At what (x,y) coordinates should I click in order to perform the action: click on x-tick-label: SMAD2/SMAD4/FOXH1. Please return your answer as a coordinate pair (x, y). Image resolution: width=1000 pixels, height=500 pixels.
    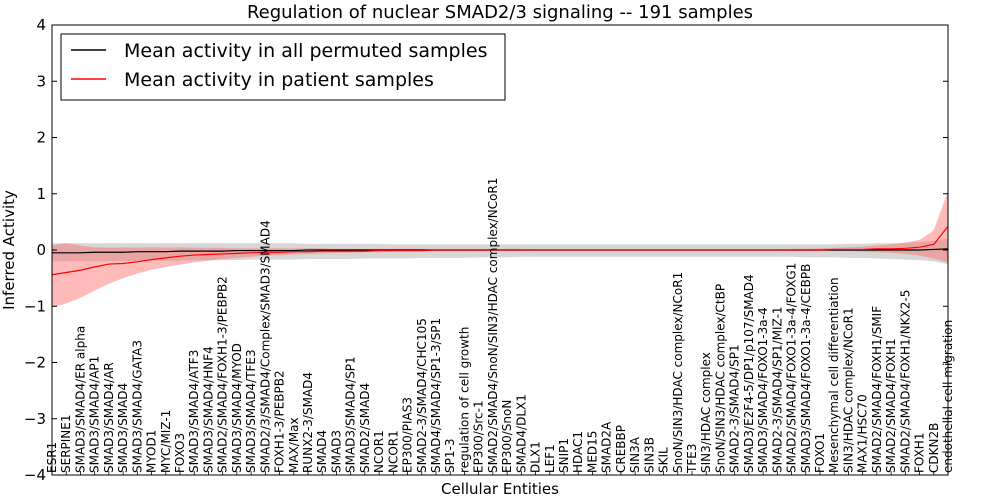
    Looking at the image, I should click on (891, 405).